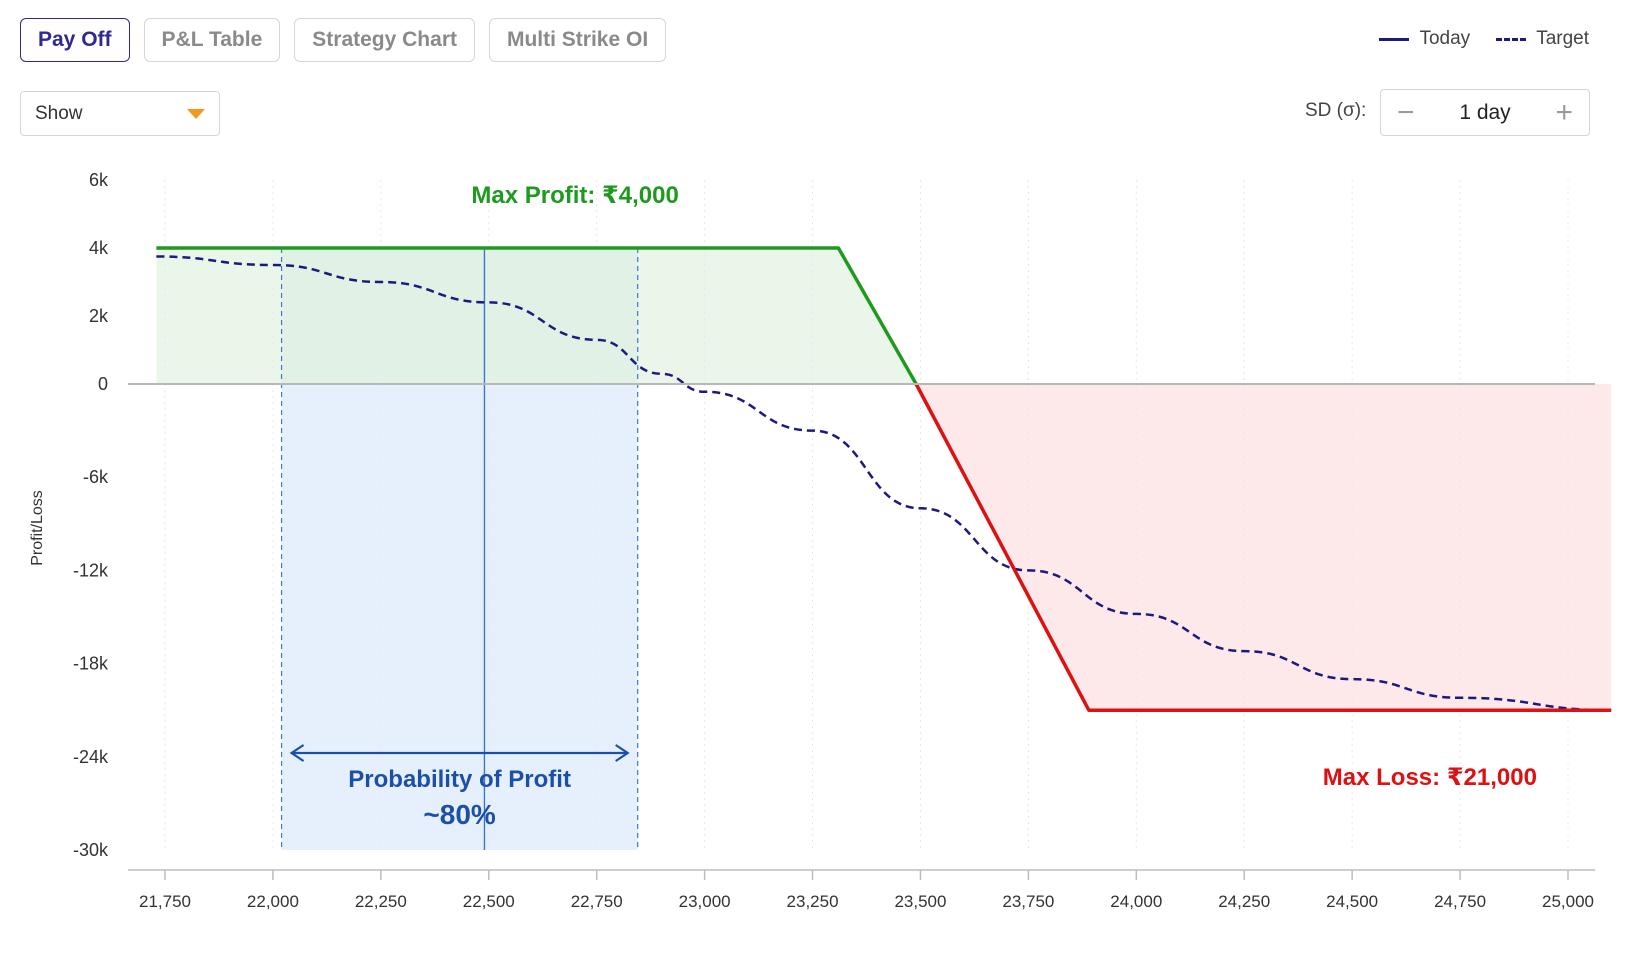 The height and width of the screenshot is (967, 1627). Describe the element at coordinates (103, 384) in the screenshot. I see `y-tick-label: 0` at that location.